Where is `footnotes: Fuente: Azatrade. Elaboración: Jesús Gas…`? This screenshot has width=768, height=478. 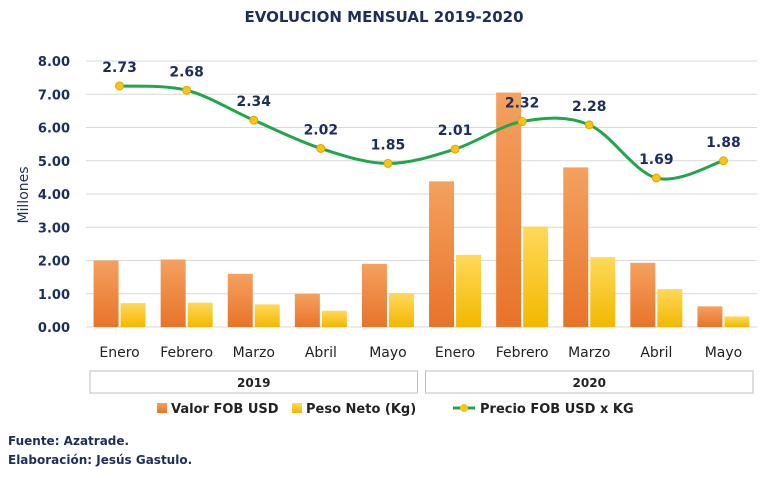
footnotes: Fuente: Azatrade. Elaboración: Jesús Gas… is located at coordinates (100, 451).